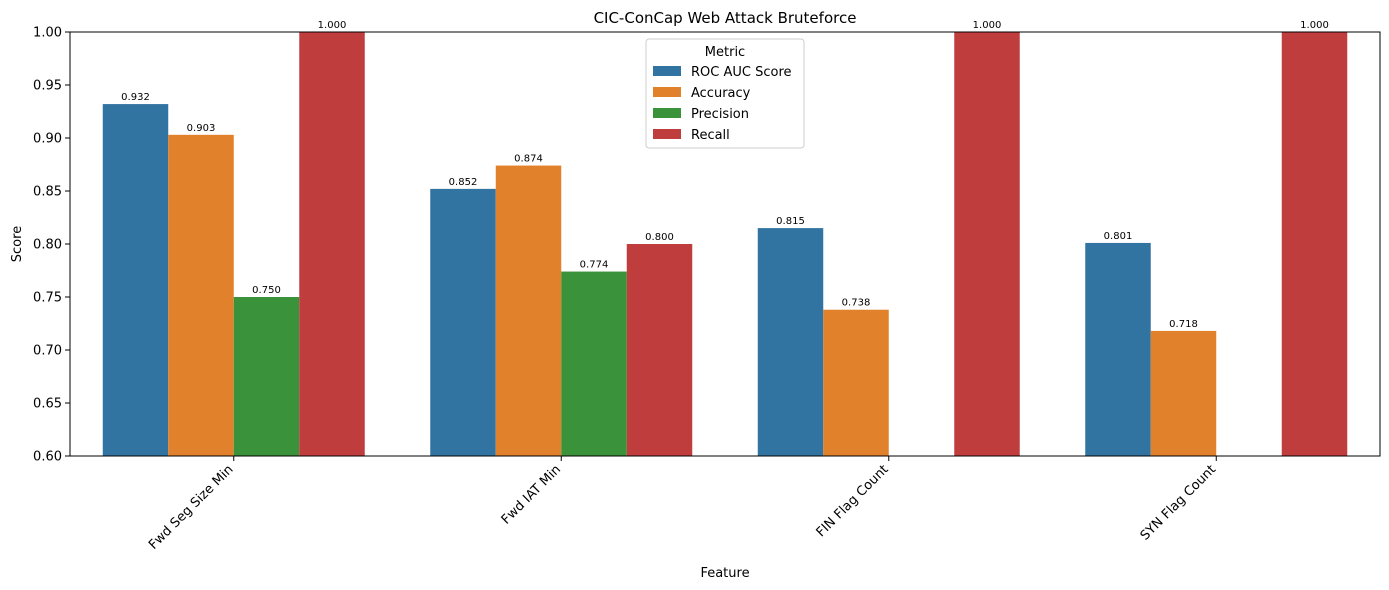 The width and height of the screenshot is (1389, 590). Describe the element at coordinates (201, 128) in the screenshot. I see `bar-value-label: 0.903` at that location.